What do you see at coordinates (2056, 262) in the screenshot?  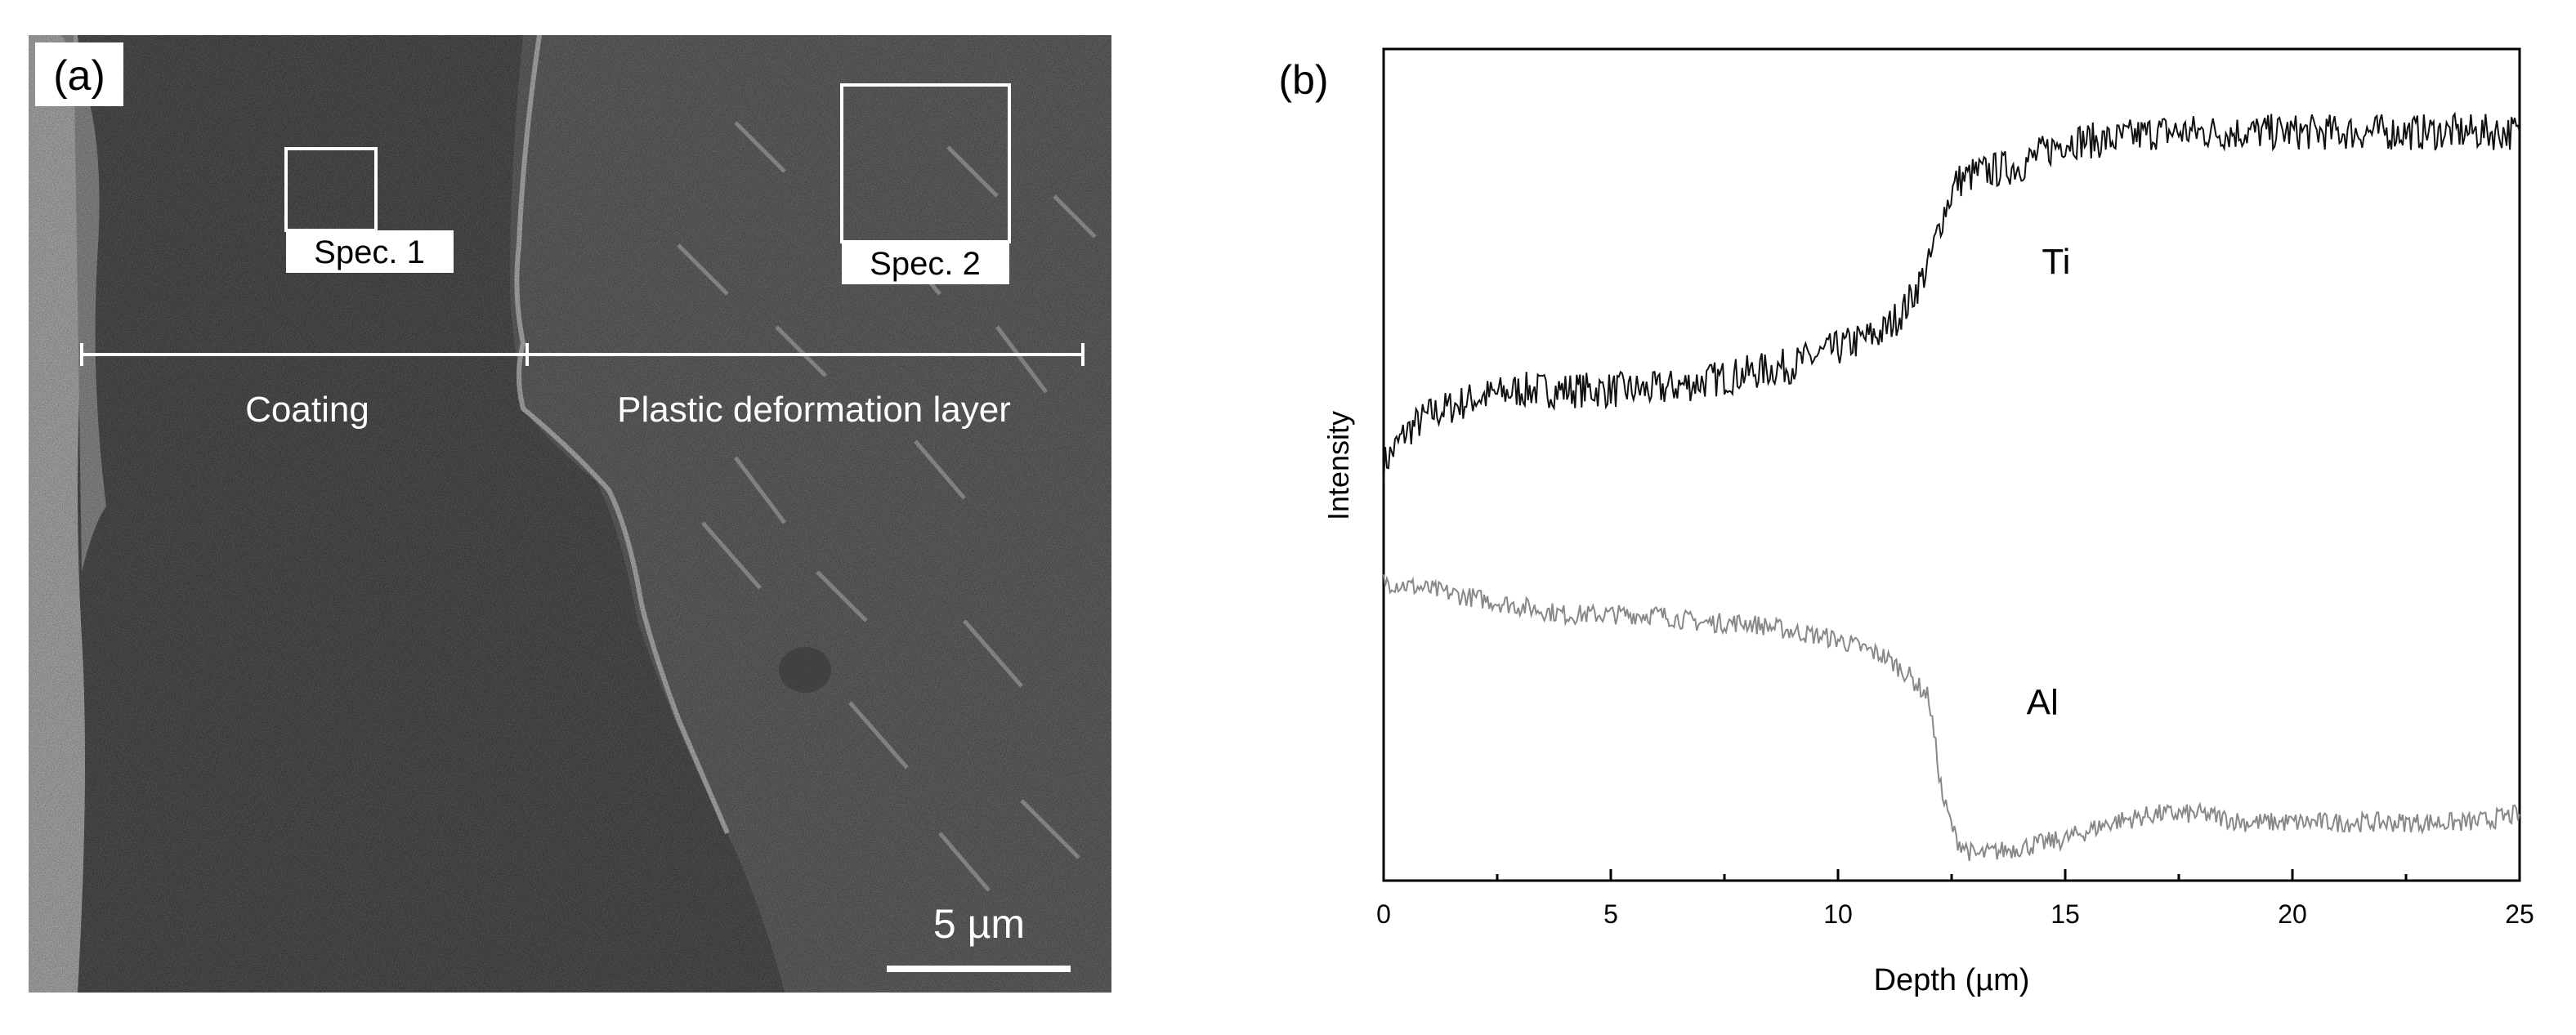 I see `series-label-ti: Ti` at bounding box center [2056, 262].